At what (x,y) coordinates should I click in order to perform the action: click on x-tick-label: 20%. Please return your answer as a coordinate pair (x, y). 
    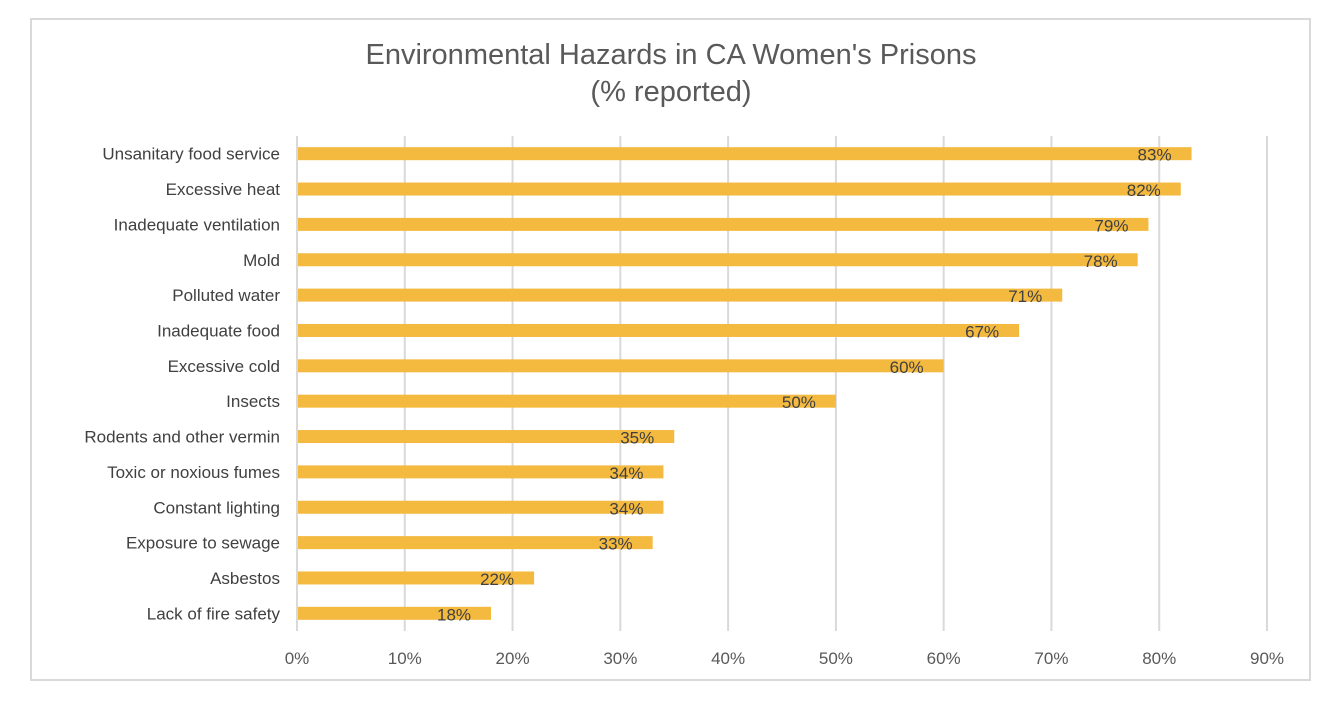
    Looking at the image, I should click on (513, 658).